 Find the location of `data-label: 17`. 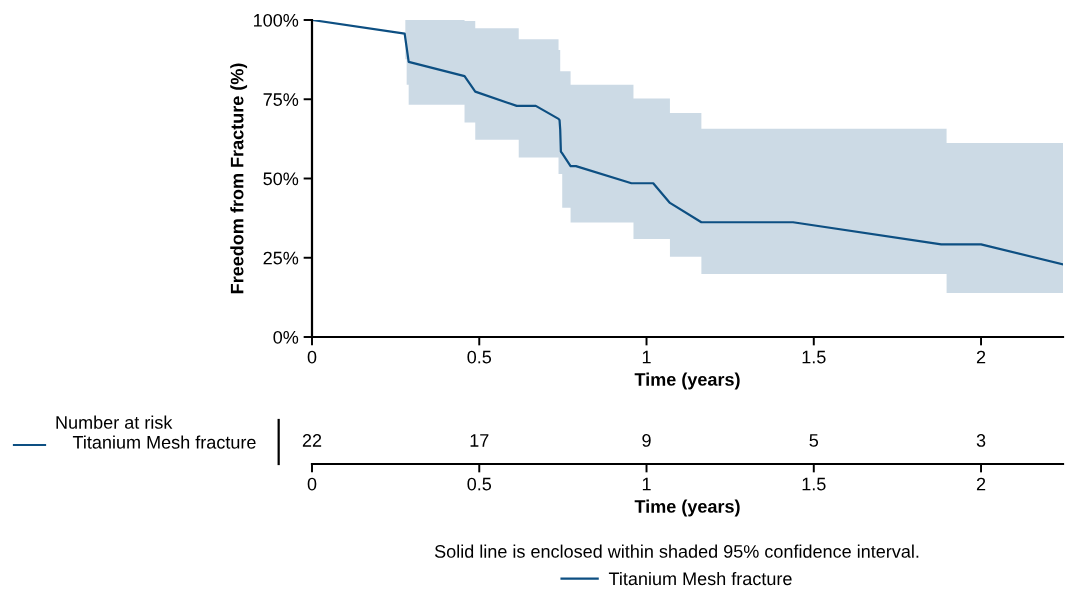

data-label: 17 is located at coordinates (479, 440).